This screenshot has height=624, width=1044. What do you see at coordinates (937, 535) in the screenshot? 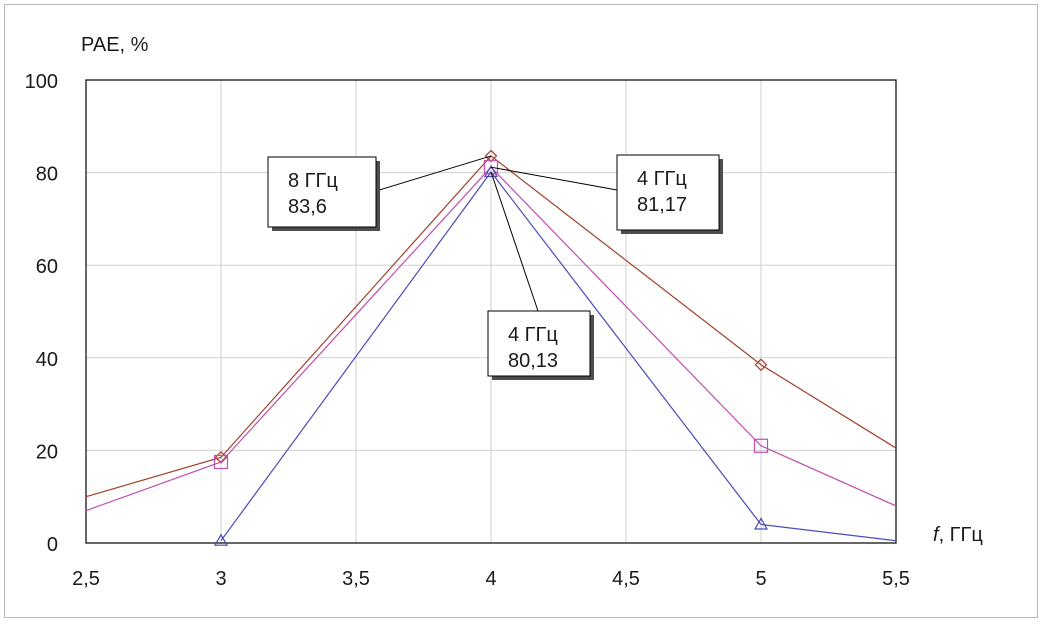
I see `x-axis-label-symbol: f` at bounding box center [937, 535].